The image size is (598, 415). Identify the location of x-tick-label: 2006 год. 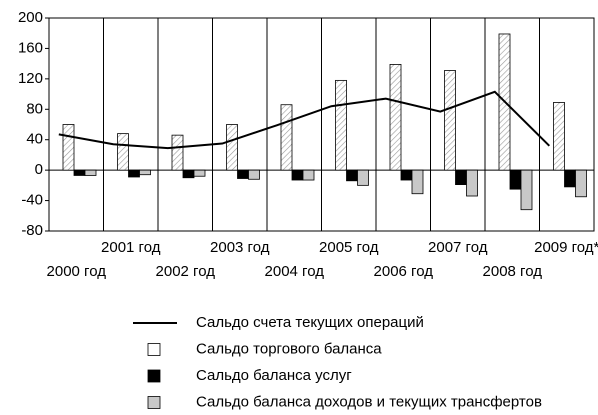
(404, 271).